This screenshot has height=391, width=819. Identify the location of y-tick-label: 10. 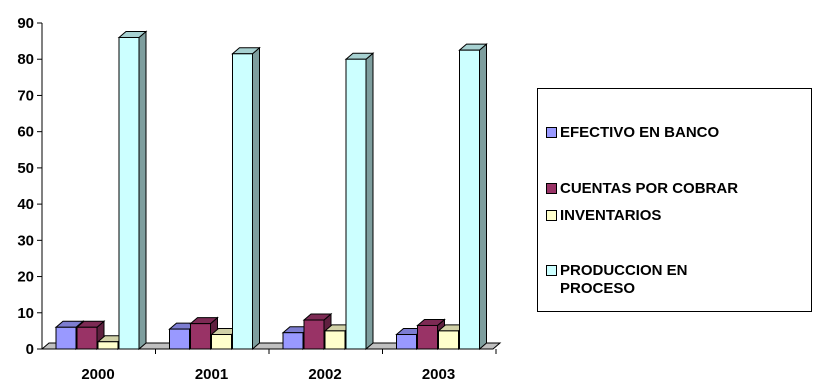
(25, 313).